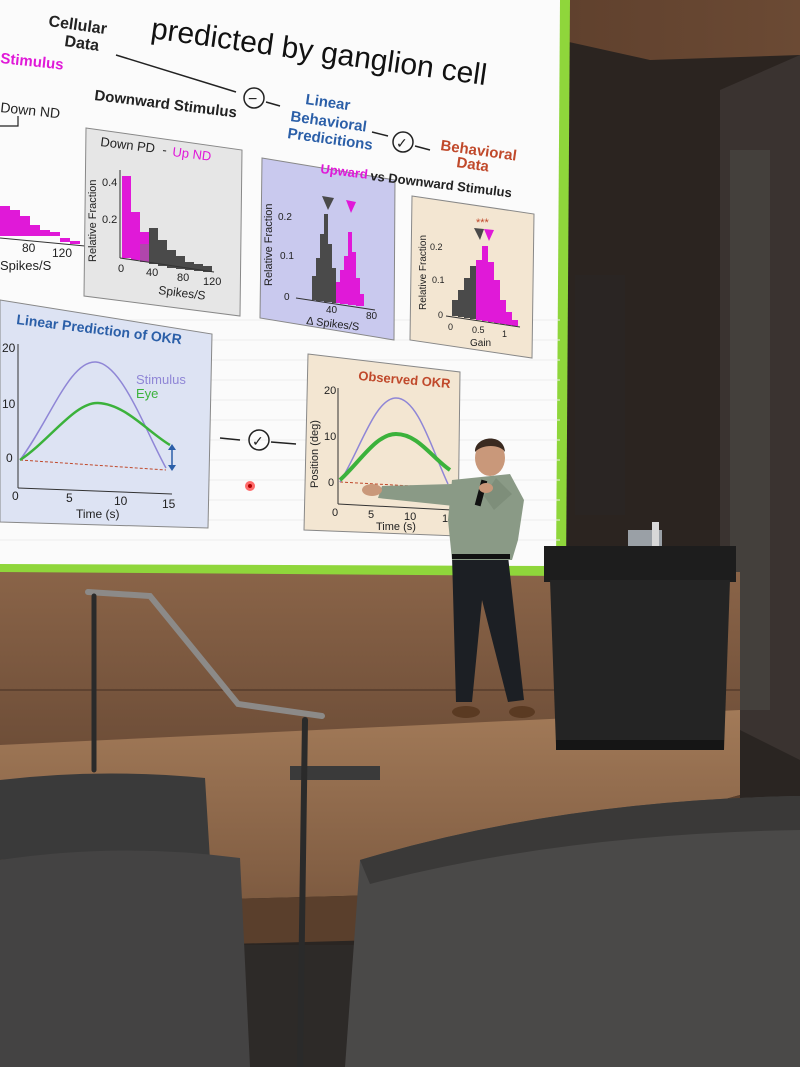 This screenshot has width=800, height=1067. What do you see at coordinates (640, 665) in the screenshot?
I see `podium-body` at bounding box center [640, 665].